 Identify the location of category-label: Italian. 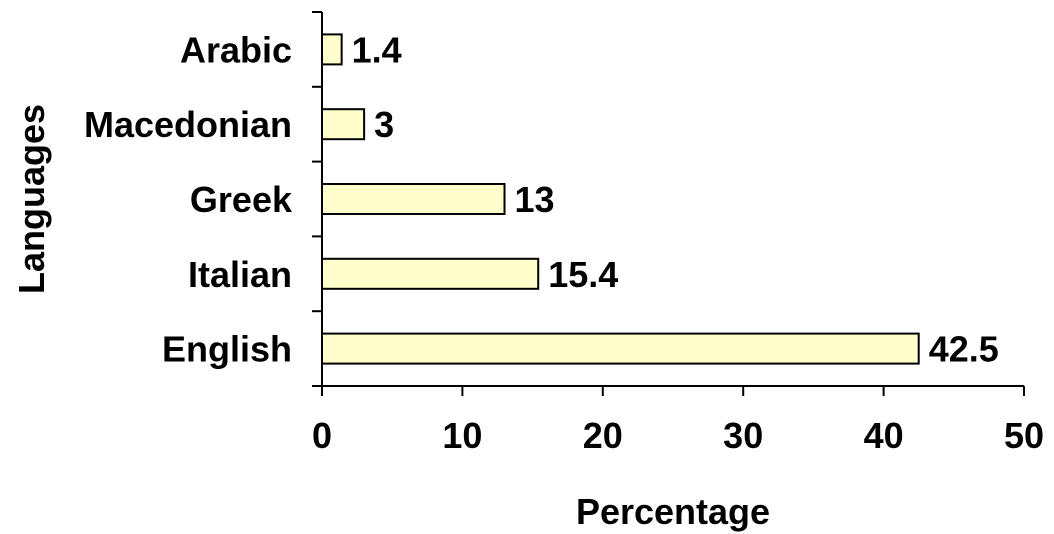
(240, 274).